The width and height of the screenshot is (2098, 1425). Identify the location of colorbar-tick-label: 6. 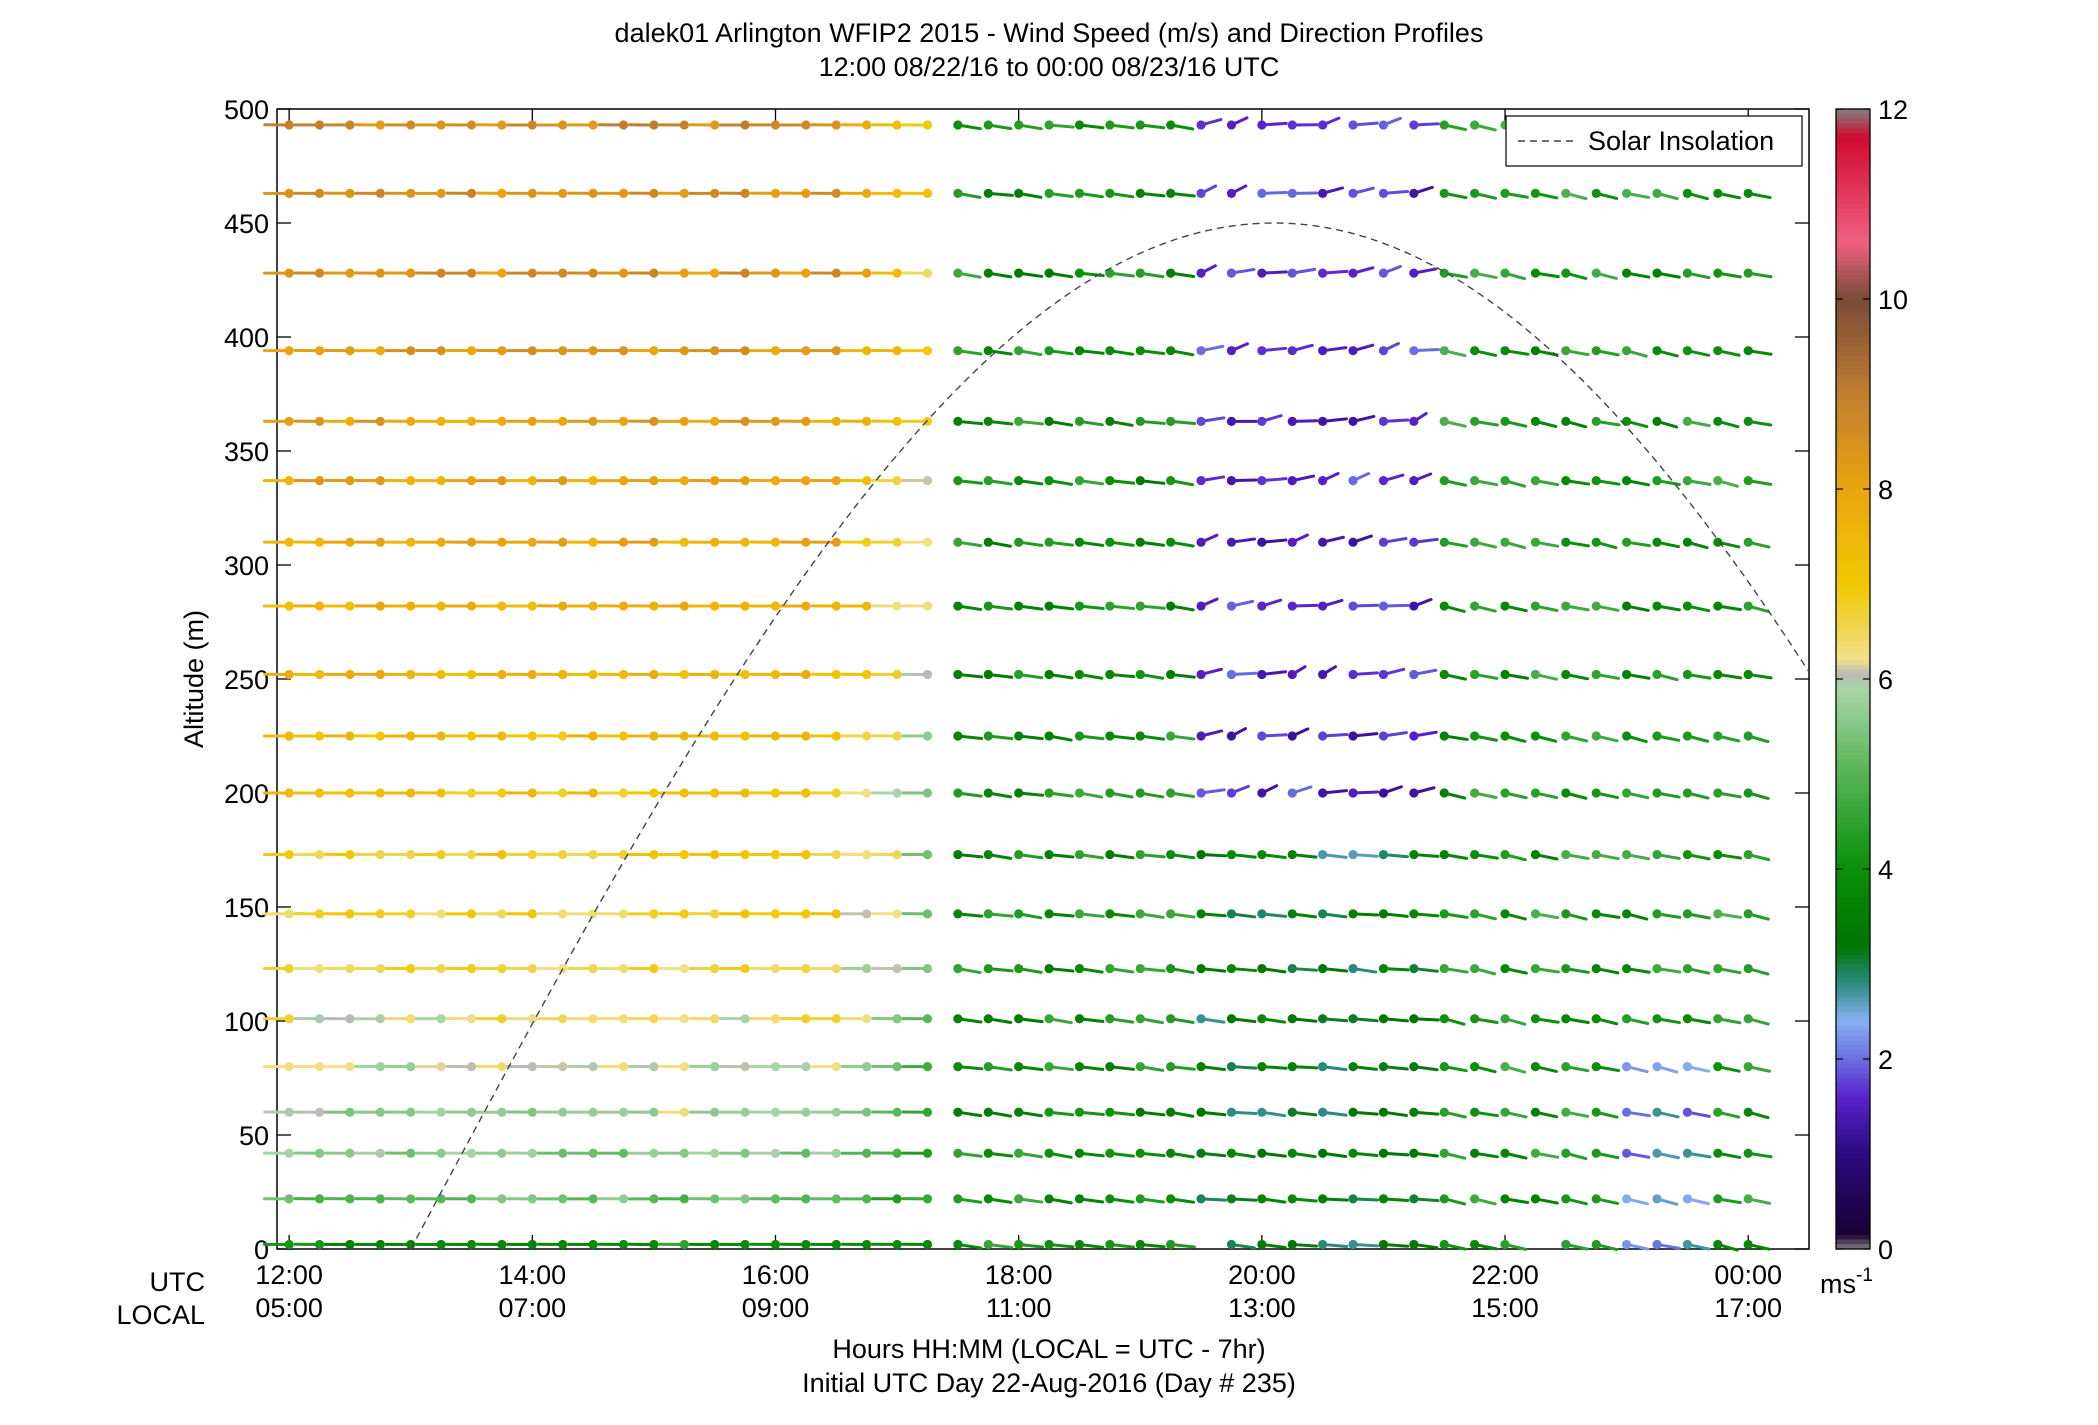
(1885, 680).